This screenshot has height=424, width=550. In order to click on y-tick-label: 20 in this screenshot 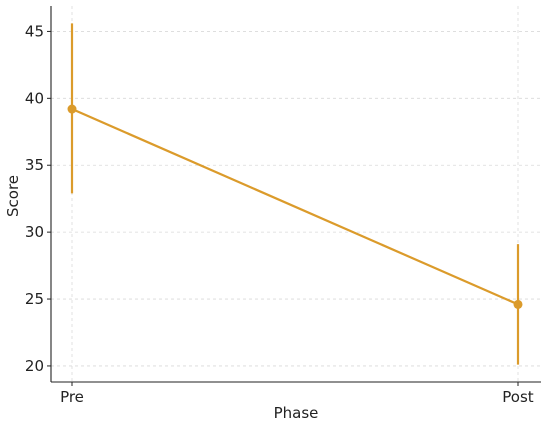, I will do `click(34, 366)`.